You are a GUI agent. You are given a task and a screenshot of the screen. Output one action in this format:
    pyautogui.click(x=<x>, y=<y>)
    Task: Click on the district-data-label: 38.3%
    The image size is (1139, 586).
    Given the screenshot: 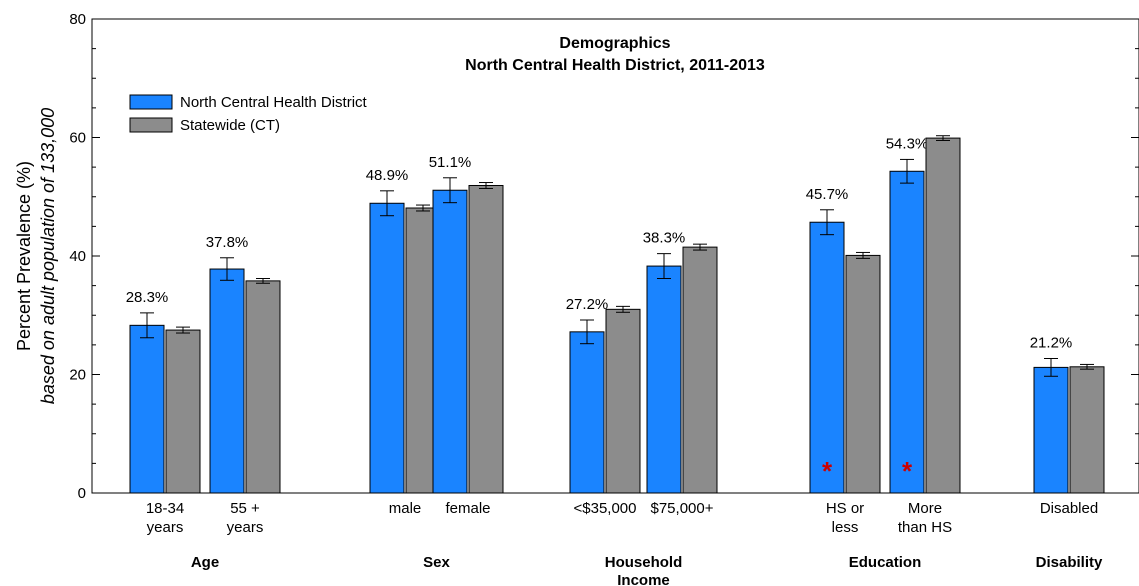 What is the action you would take?
    pyautogui.click(x=664, y=238)
    